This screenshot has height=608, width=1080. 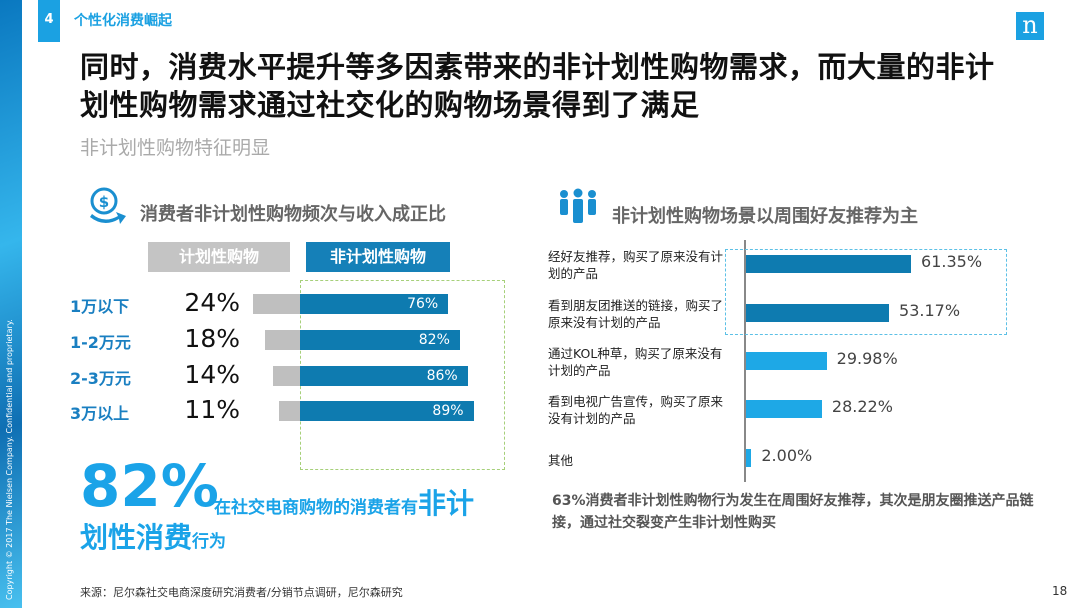 I want to click on unplanned-bar: 76%, so click(x=374, y=304).